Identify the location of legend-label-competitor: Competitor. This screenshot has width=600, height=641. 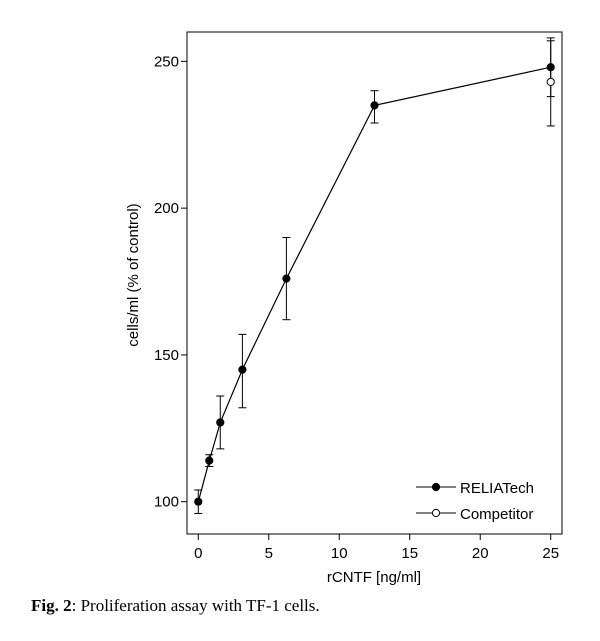
(496, 514).